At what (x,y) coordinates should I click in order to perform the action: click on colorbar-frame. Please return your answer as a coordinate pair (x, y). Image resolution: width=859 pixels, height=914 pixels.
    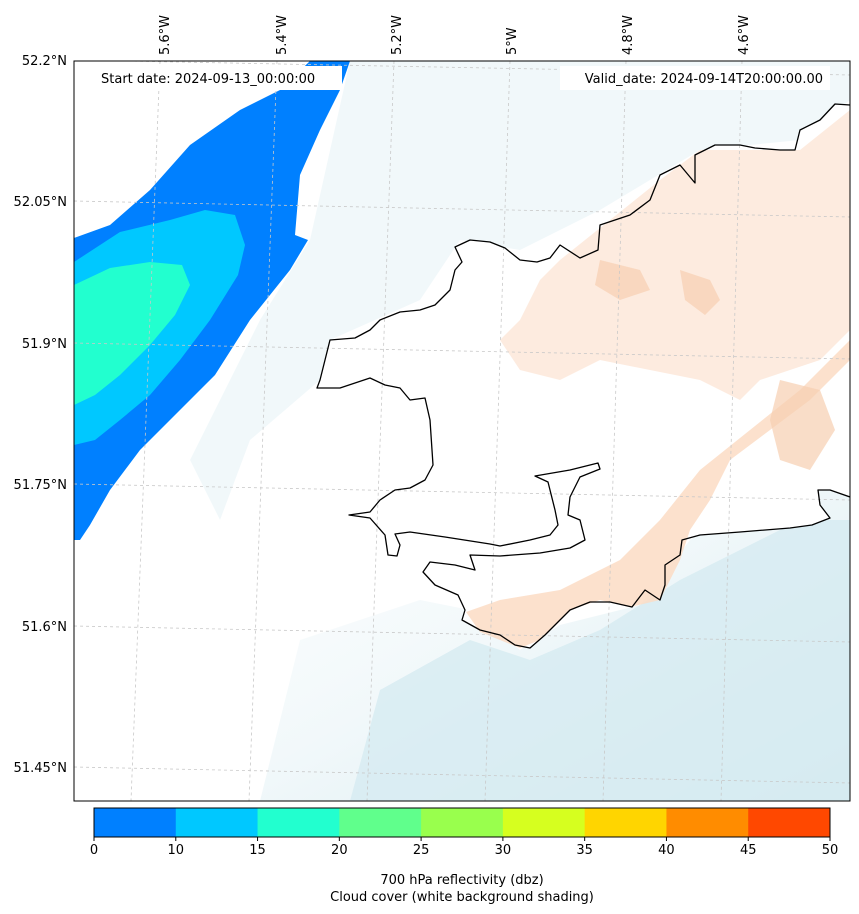
    Looking at the image, I should click on (462, 822).